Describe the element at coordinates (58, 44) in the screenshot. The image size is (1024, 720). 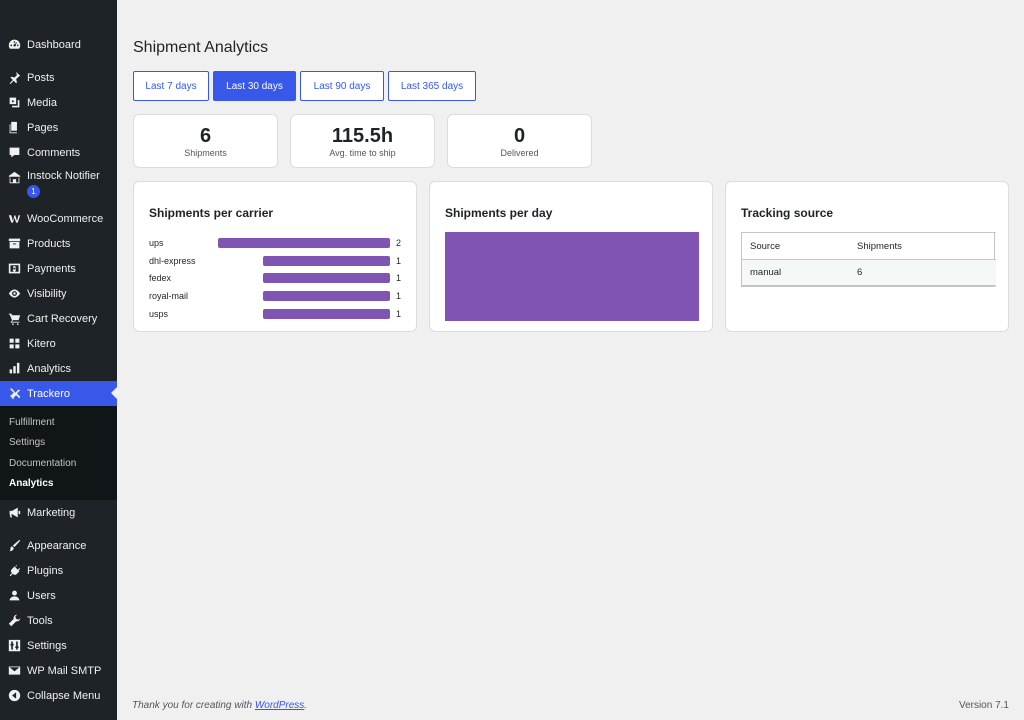
I see `sidebar-item-dashboard: Dashboard` at that location.